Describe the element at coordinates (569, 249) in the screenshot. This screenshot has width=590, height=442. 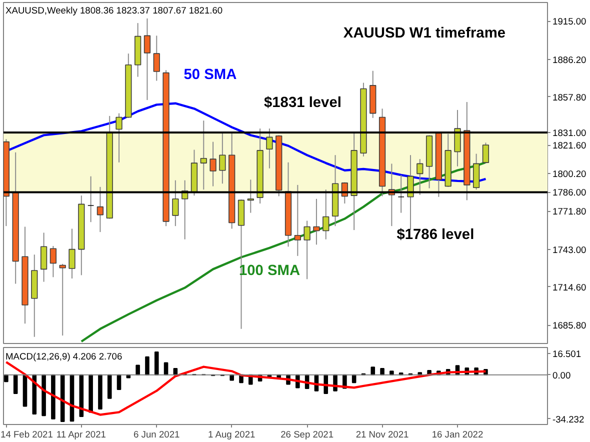
I see `y-tick-label: 1743.00` at that location.